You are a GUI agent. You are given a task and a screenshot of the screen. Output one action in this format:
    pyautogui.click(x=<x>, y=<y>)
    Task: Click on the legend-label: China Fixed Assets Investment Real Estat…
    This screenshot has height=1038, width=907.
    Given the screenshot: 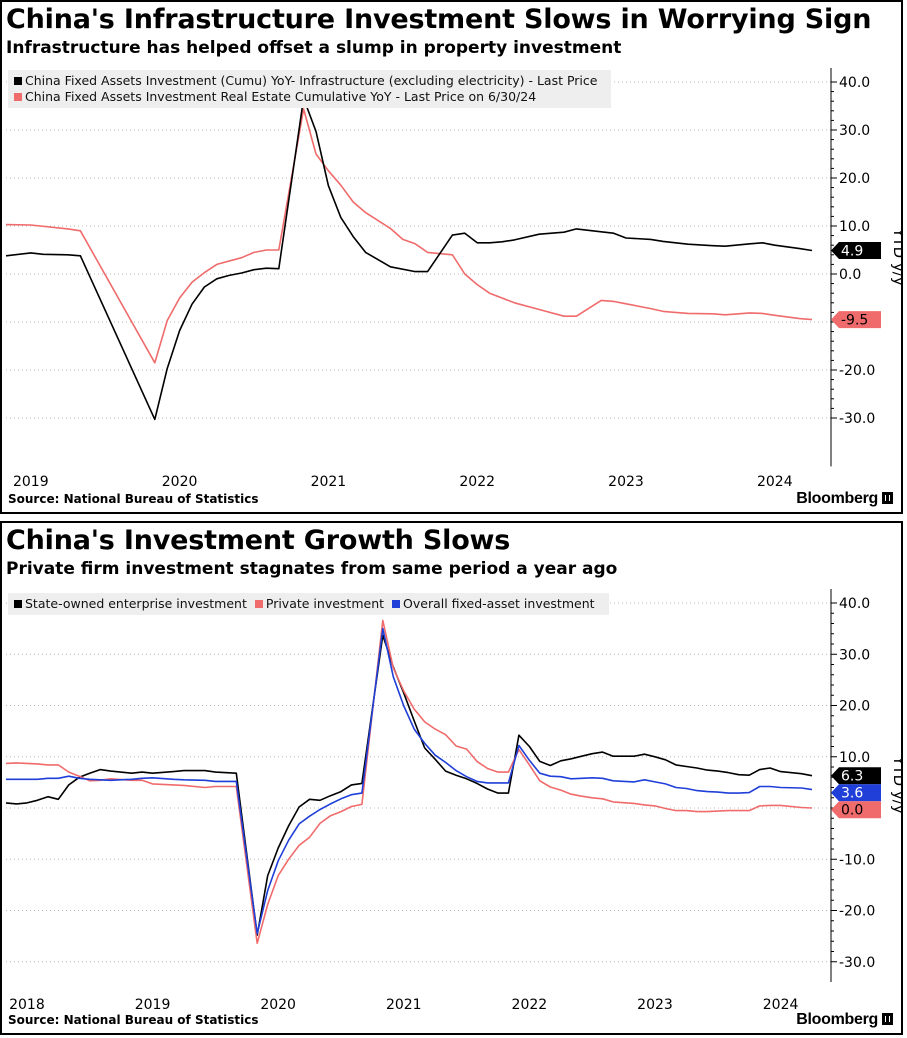 What is the action you would take?
    pyautogui.click(x=281, y=96)
    